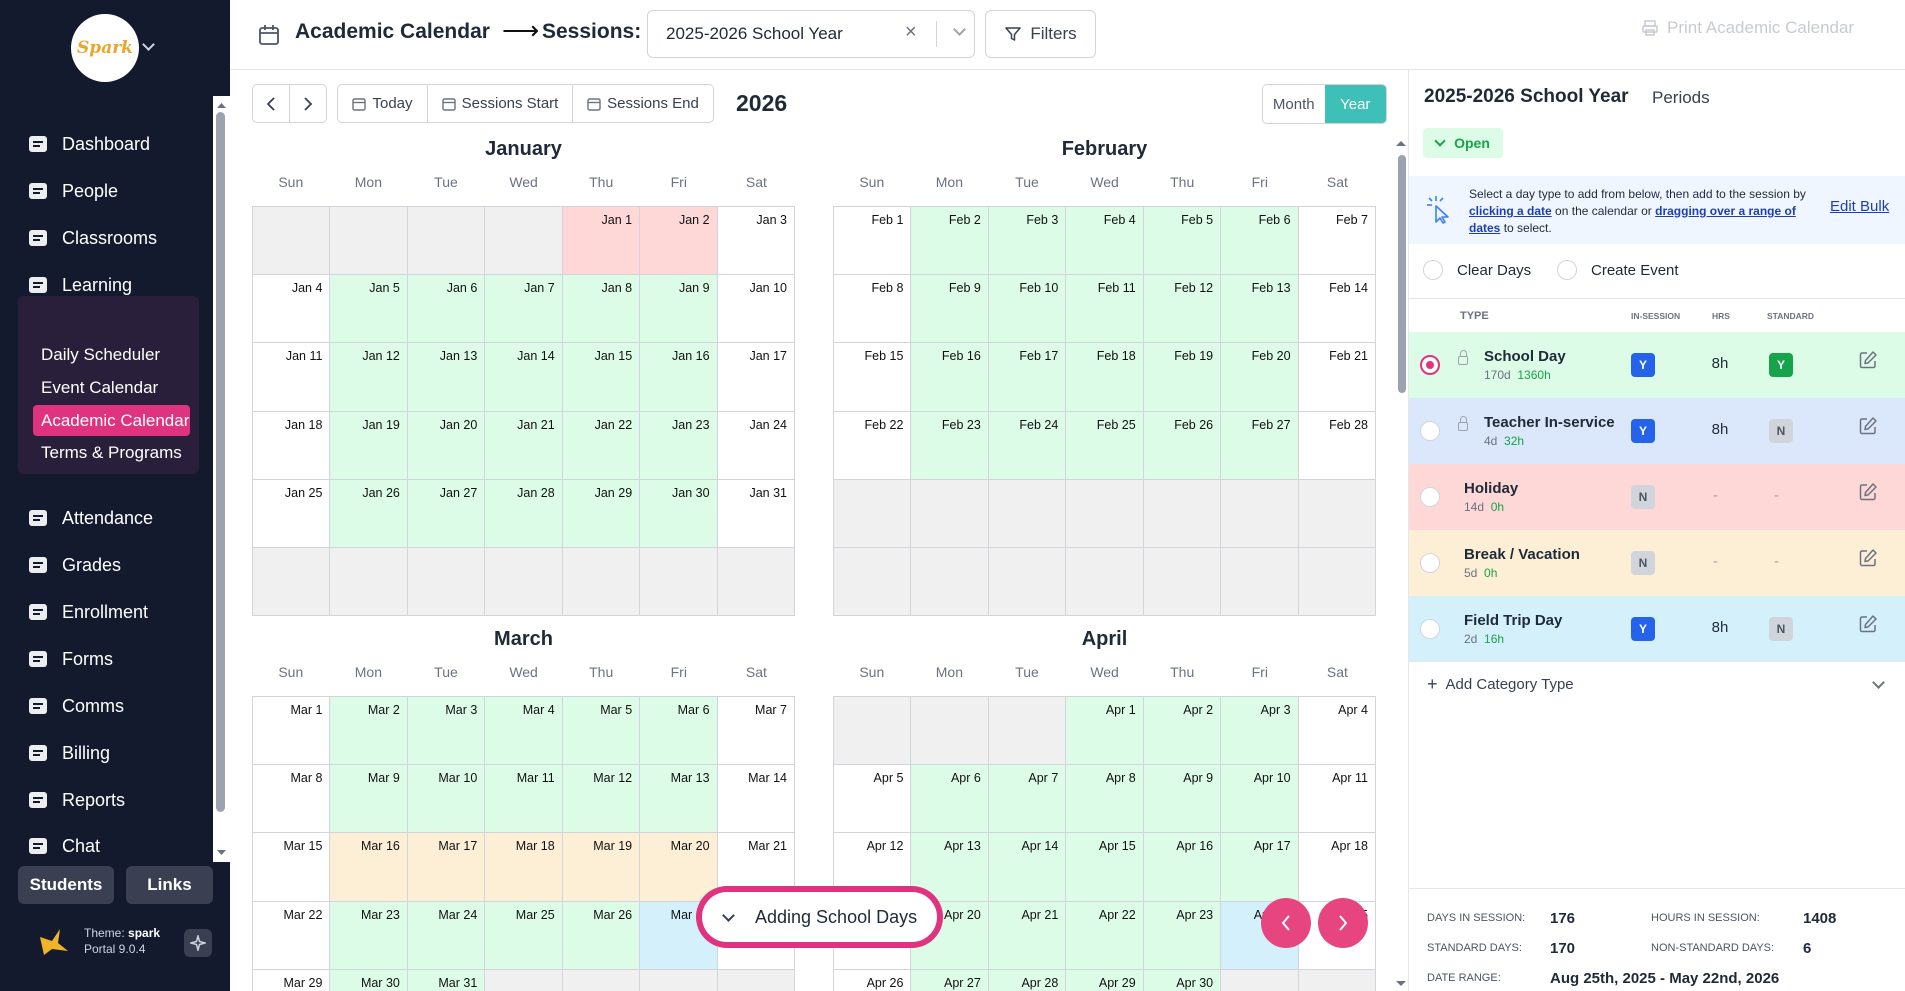 The height and width of the screenshot is (991, 1905). What do you see at coordinates (69, 659) in the screenshot?
I see `sidebar-item-forms: Forms` at bounding box center [69, 659].